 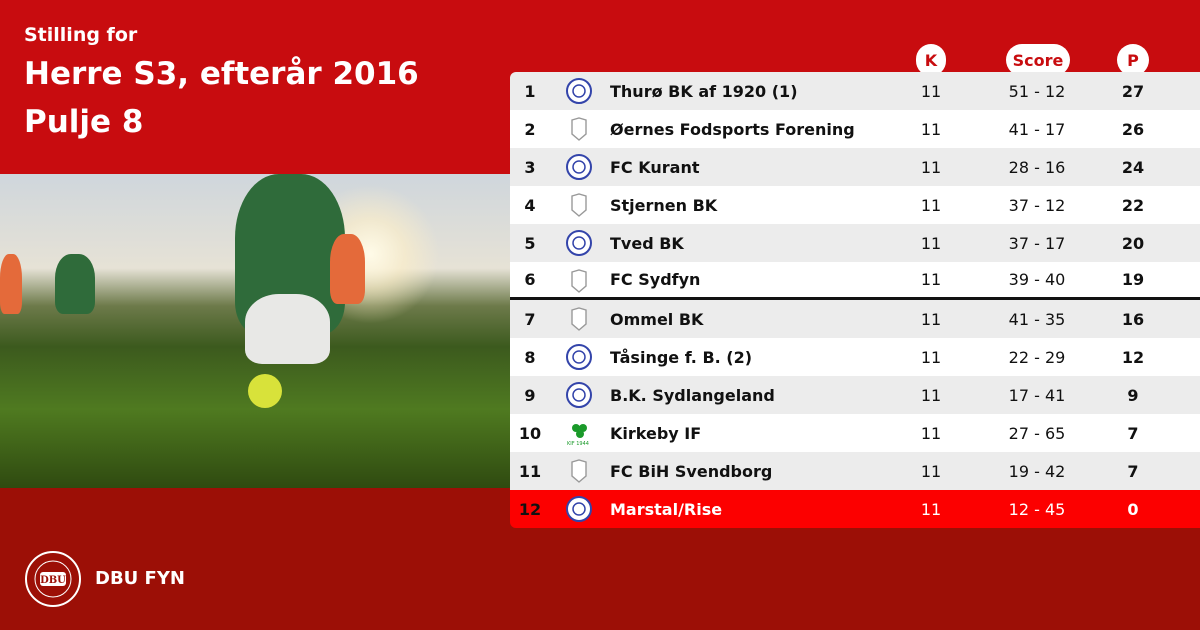 I want to click on goal-score: 28 - 16, so click(x=1037, y=167).